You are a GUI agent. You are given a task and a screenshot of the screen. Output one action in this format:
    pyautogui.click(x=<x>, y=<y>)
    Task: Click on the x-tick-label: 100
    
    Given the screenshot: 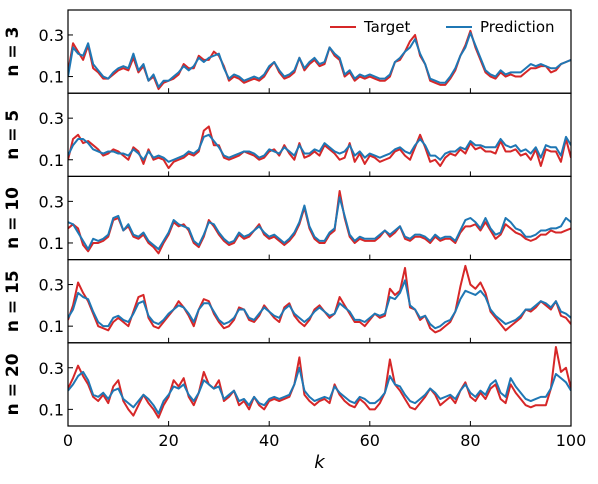 What is the action you would take?
    pyautogui.click(x=571, y=440)
    